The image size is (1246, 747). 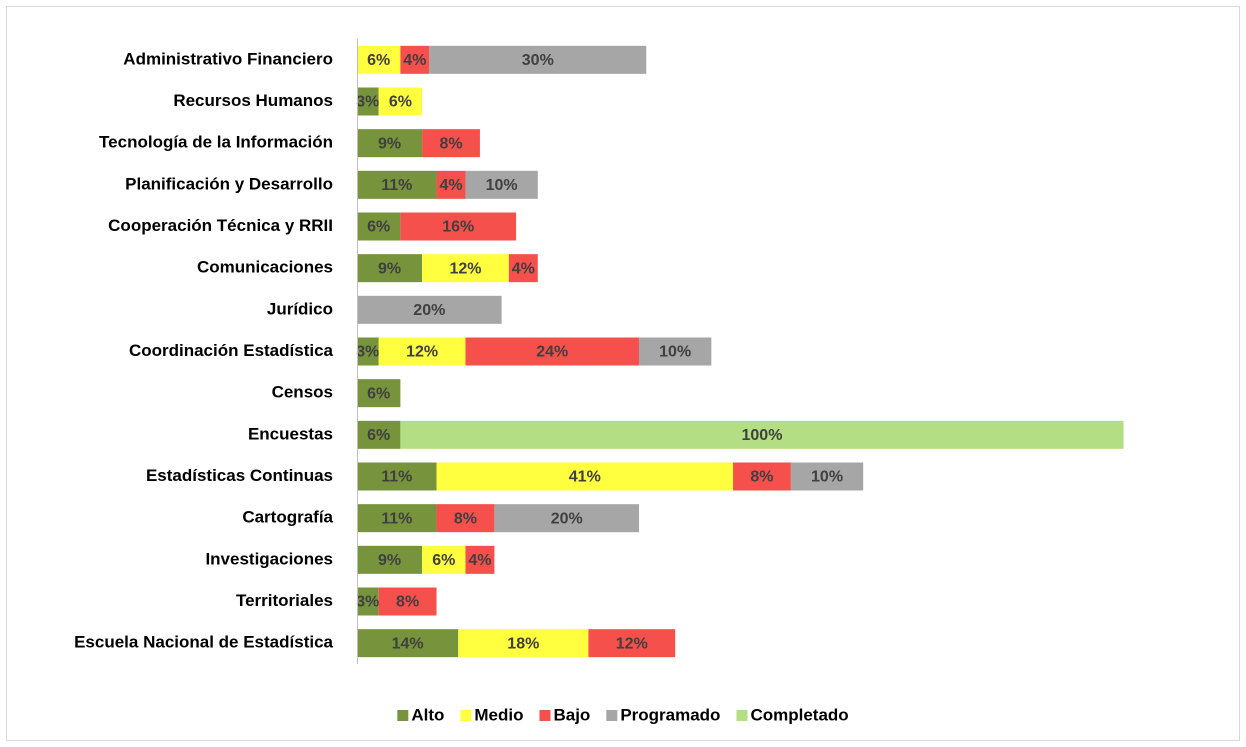 I want to click on data-label: 14%, so click(x=408, y=643).